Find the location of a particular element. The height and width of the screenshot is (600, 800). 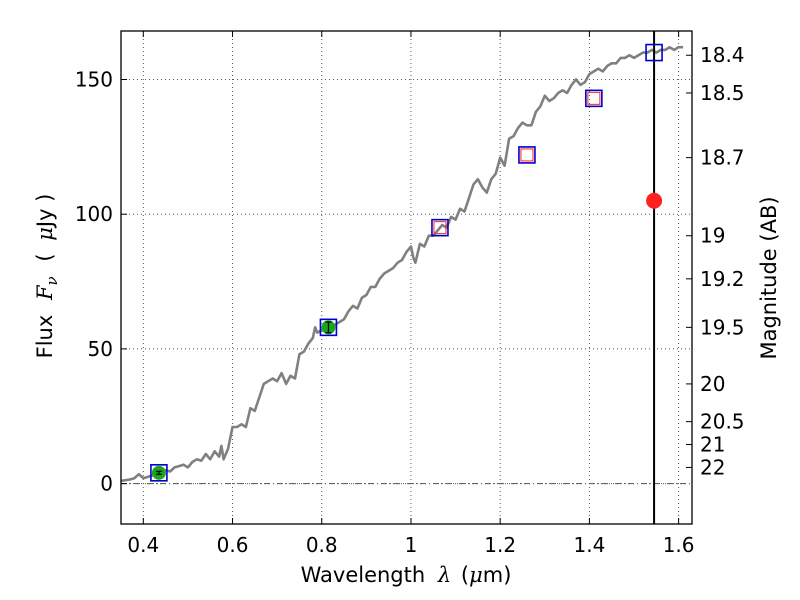

magnitude-tick-label: 20.5 is located at coordinates (722, 422).